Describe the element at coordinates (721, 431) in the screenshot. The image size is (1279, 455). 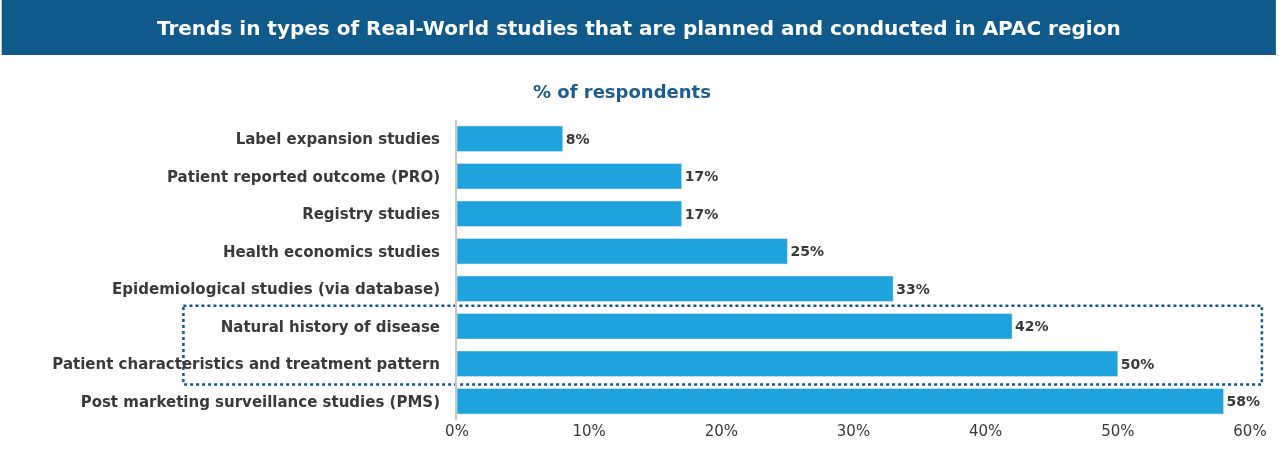
I see `x-tick-label: 20%` at that location.